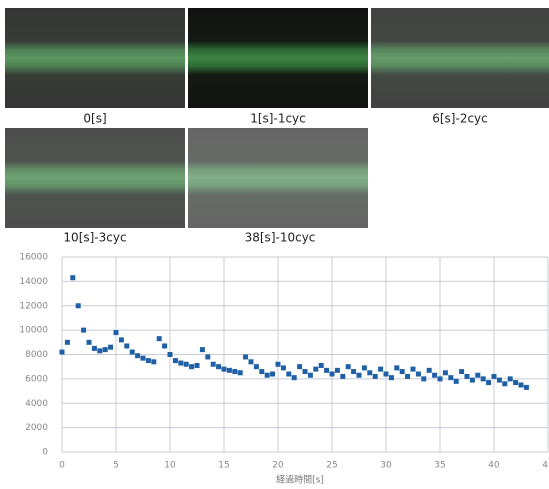  I want to click on y-tick-label: 6000, so click(36, 379).